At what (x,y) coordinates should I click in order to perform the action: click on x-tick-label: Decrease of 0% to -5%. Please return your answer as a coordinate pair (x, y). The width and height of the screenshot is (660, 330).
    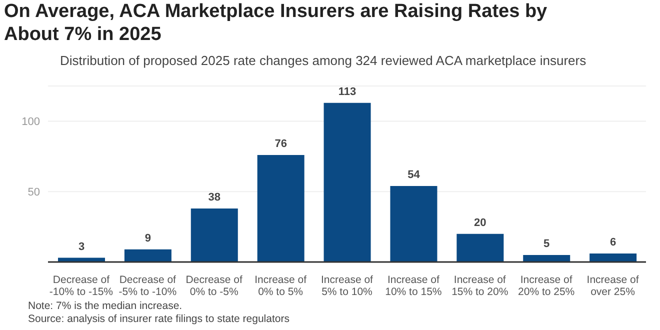
    Looking at the image, I should click on (214, 286).